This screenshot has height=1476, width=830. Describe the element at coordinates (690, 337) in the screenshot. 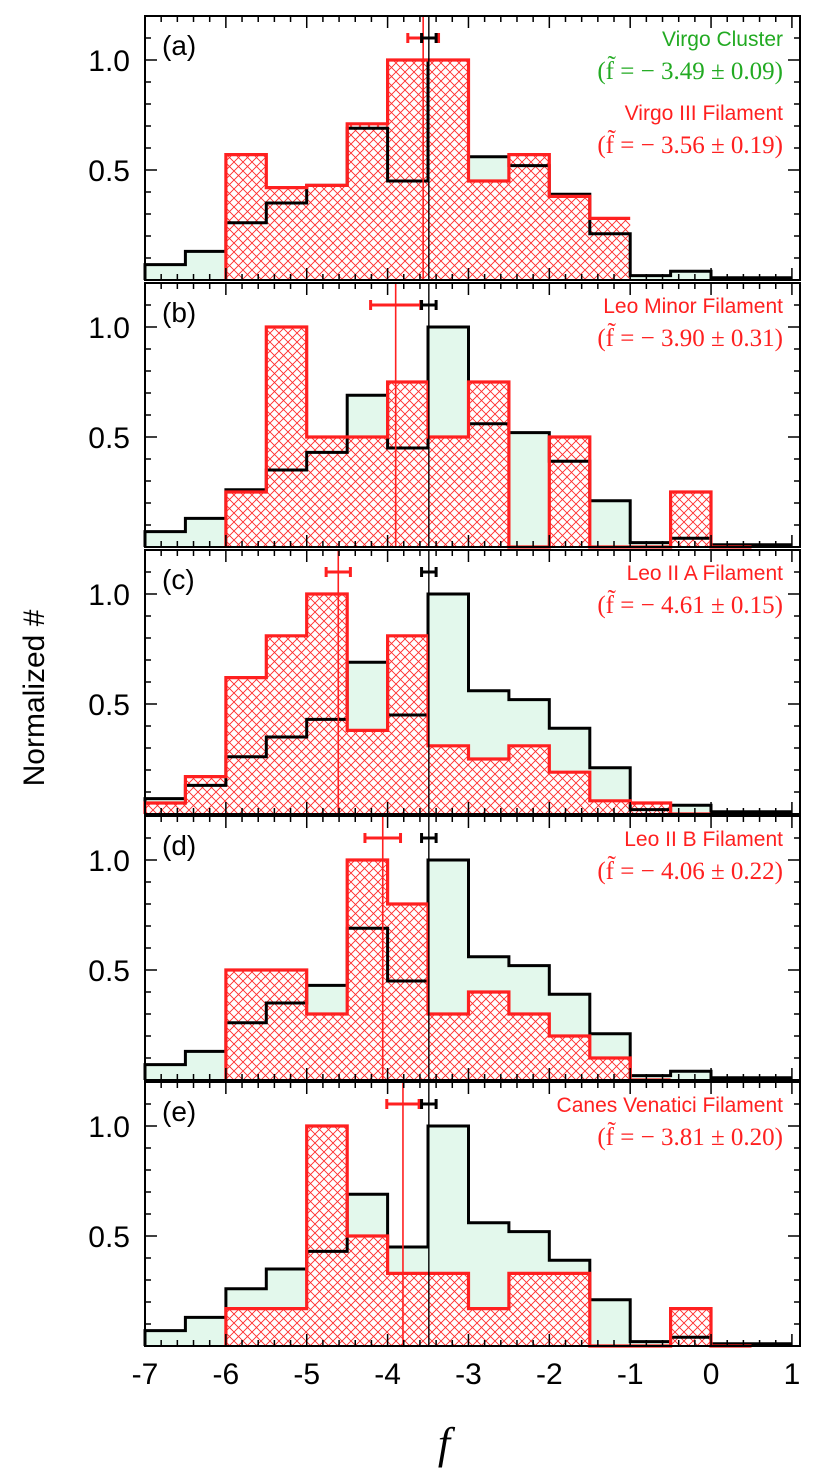

I see `filament-legend-value: (f̃ = − 3.90 ± 0.31)` at that location.